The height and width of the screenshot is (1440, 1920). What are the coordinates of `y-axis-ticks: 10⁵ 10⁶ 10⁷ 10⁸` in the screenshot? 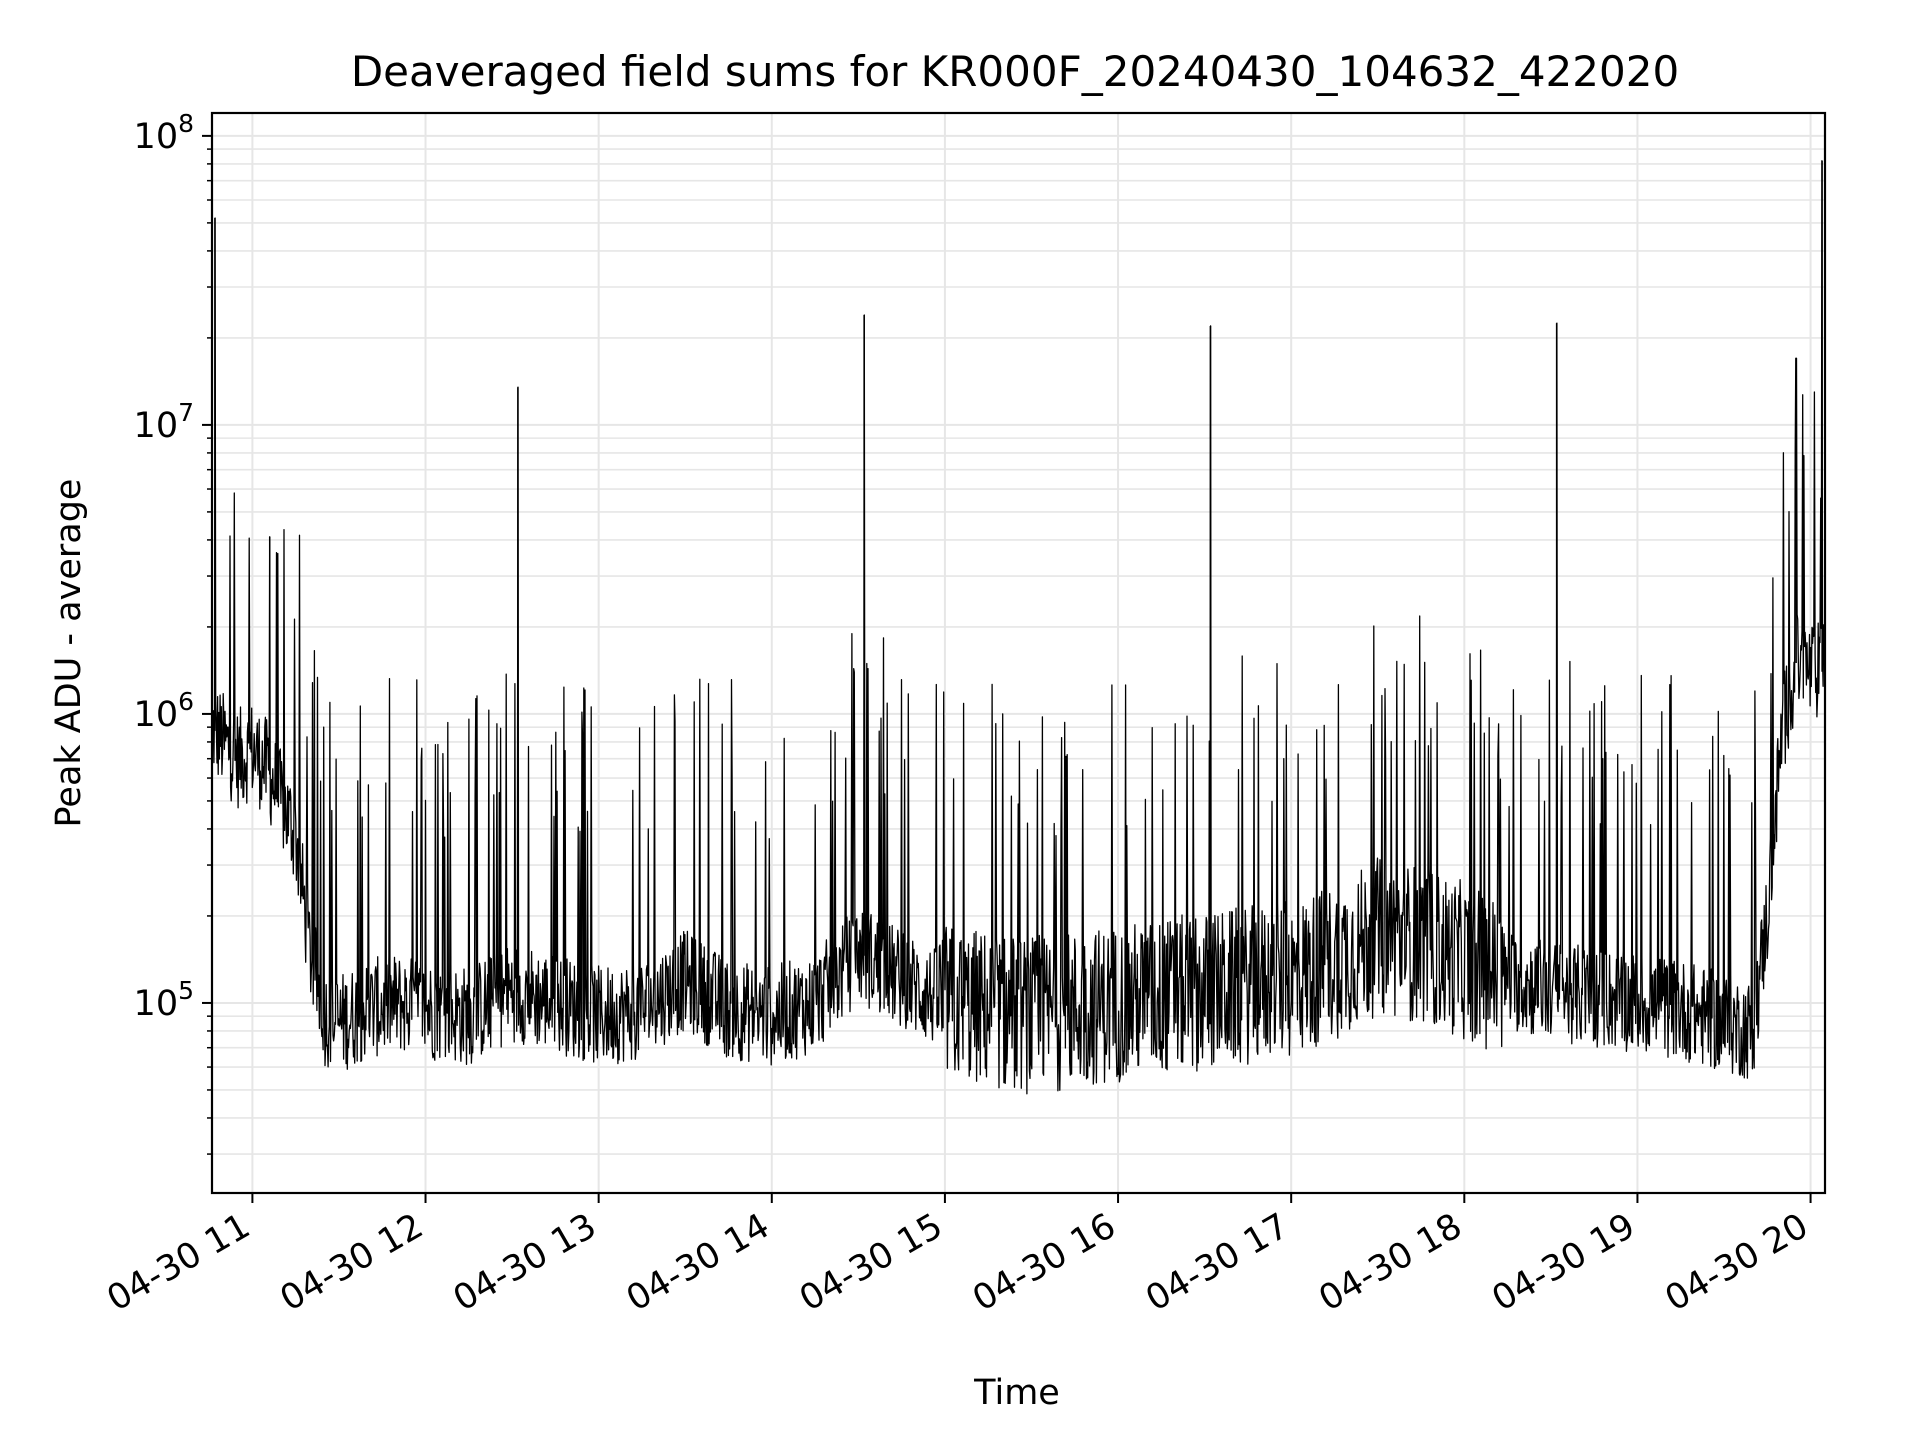 It's located at (173, 632).